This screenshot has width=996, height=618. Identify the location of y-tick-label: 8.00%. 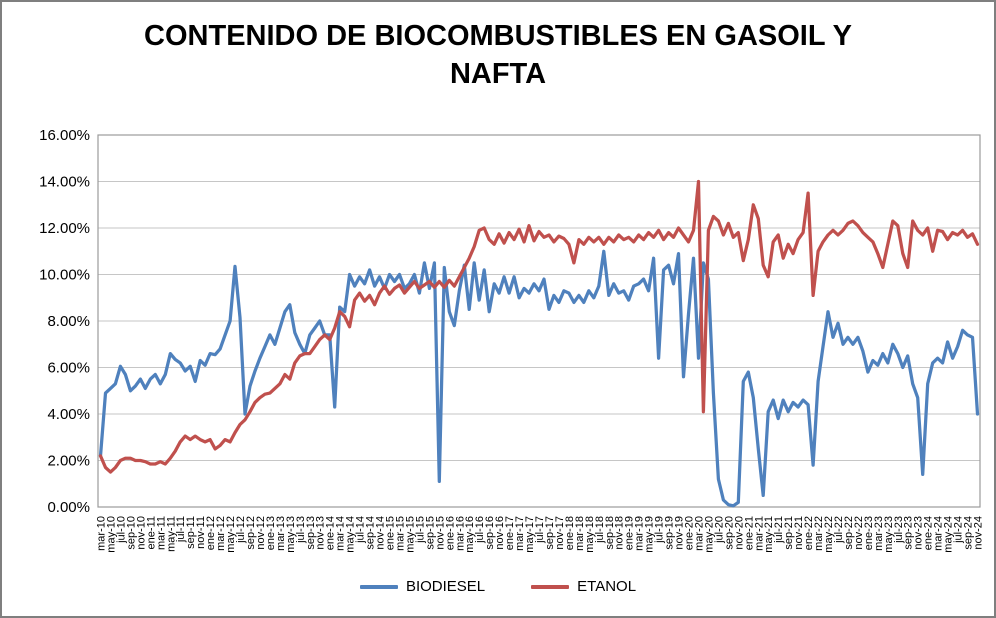
(68, 321).